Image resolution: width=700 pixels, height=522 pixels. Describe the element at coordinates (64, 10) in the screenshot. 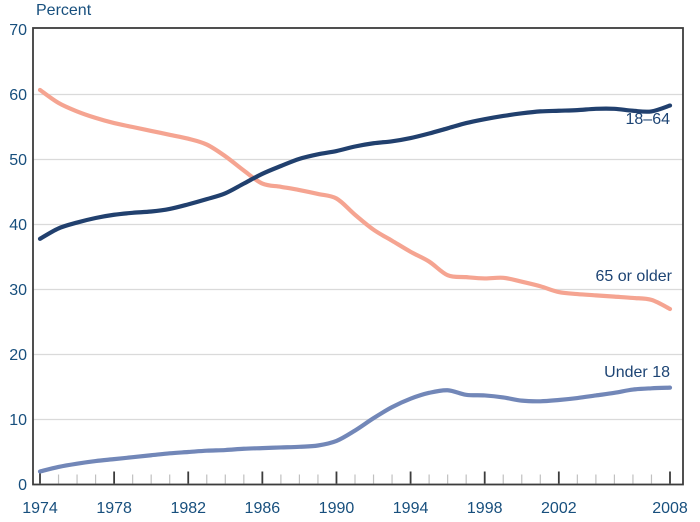

I see `y-axis-title: Percent` at that location.